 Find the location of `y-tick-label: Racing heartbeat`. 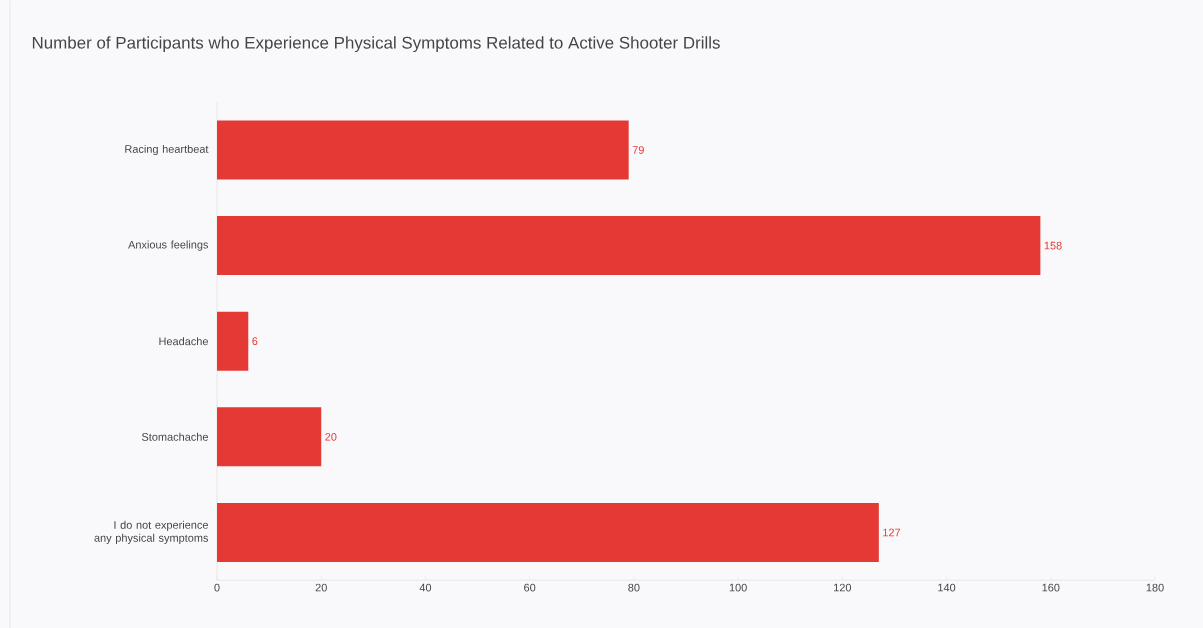

y-tick-label: Racing heartbeat is located at coordinates (167, 149).